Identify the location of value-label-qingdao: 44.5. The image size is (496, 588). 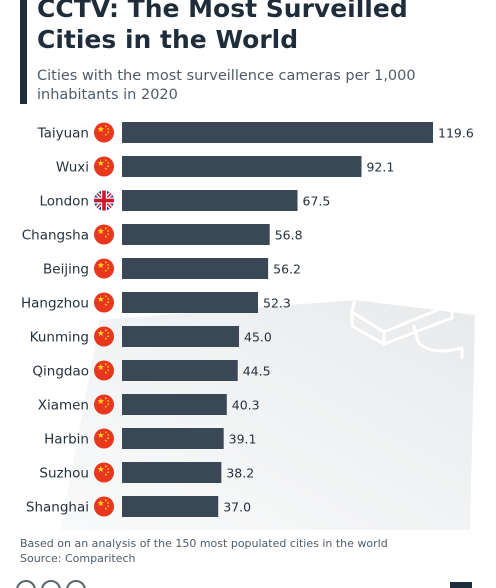
(257, 371).